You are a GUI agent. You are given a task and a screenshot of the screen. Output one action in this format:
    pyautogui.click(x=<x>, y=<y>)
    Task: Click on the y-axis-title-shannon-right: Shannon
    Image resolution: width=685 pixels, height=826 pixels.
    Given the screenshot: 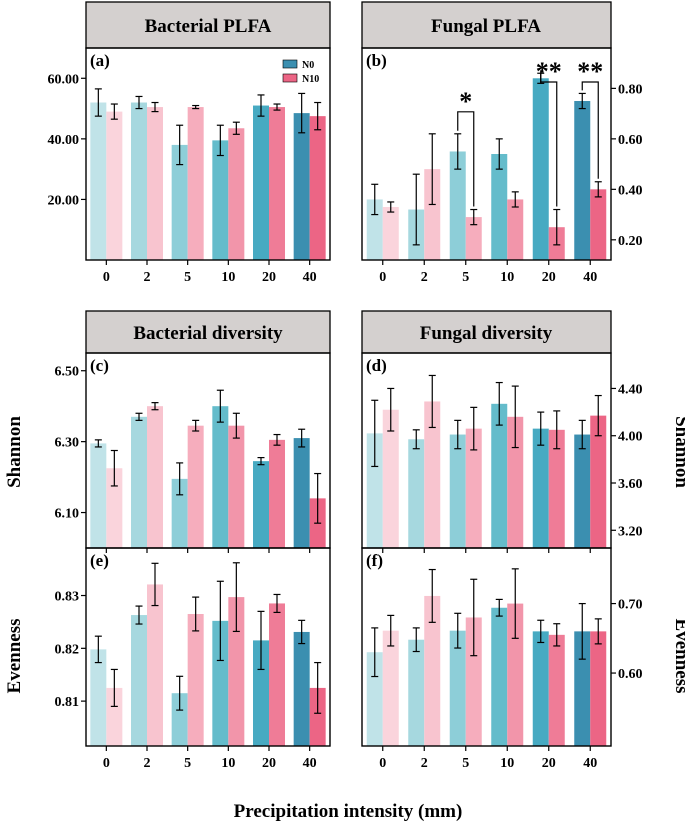 What is the action you would take?
    pyautogui.click(x=678, y=452)
    